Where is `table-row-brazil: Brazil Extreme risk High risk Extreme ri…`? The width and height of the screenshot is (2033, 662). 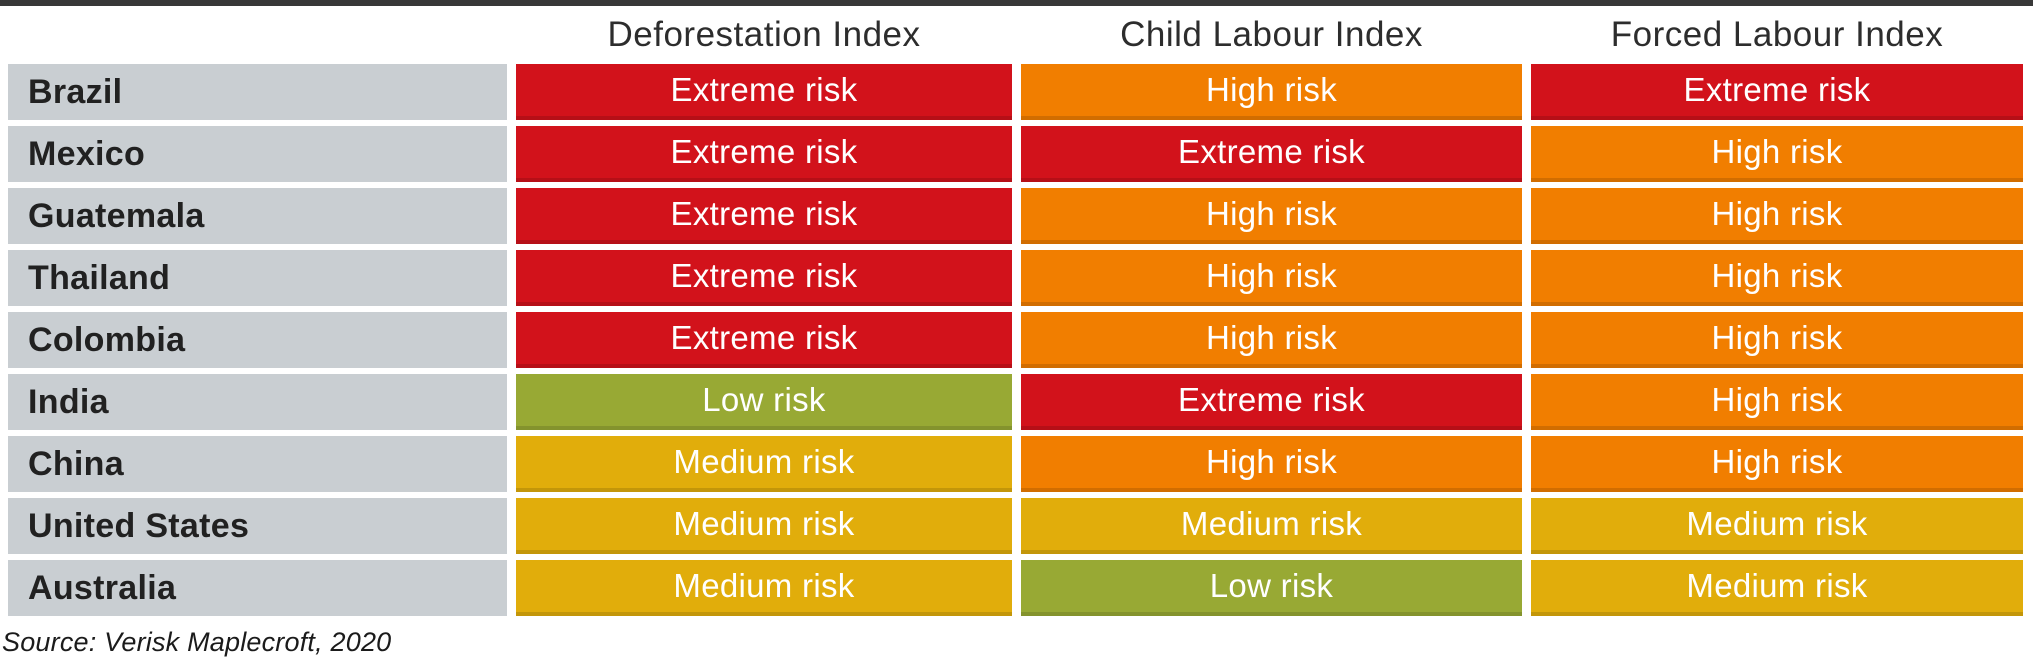 table-row-brazil: Brazil Extreme risk High risk Extreme ri… is located at coordinates (1011, 92).